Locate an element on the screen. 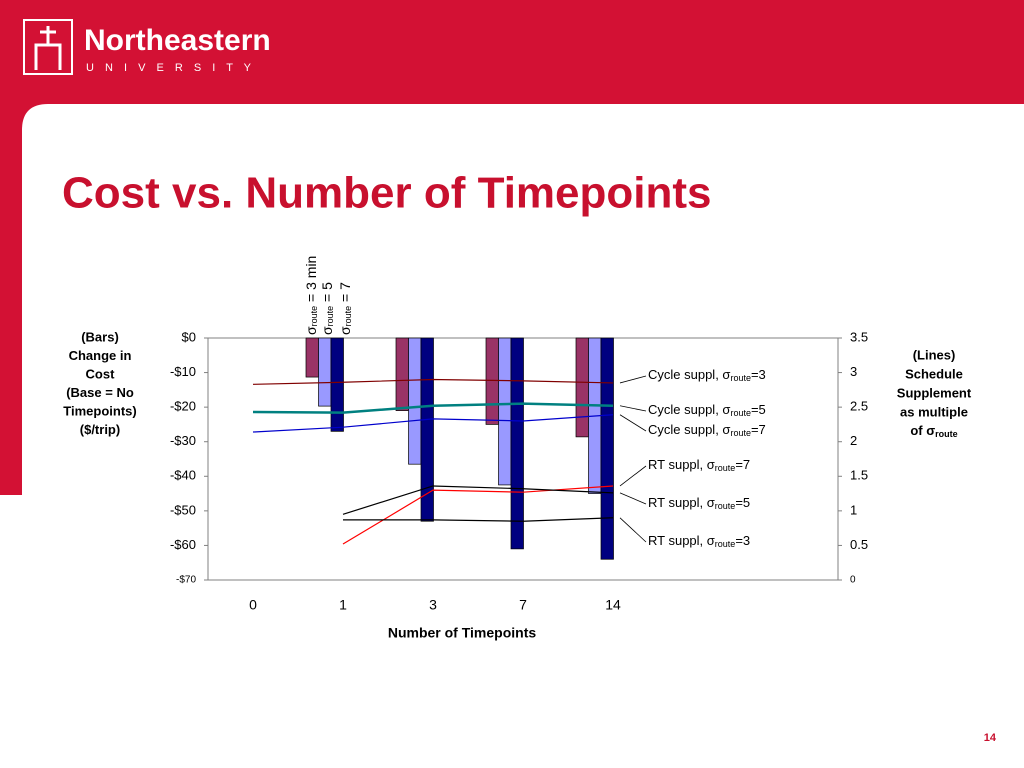 The height and width of the screenshot is (768, 1024). y-tick-label: -$30 is located at coordinates (183, 440).